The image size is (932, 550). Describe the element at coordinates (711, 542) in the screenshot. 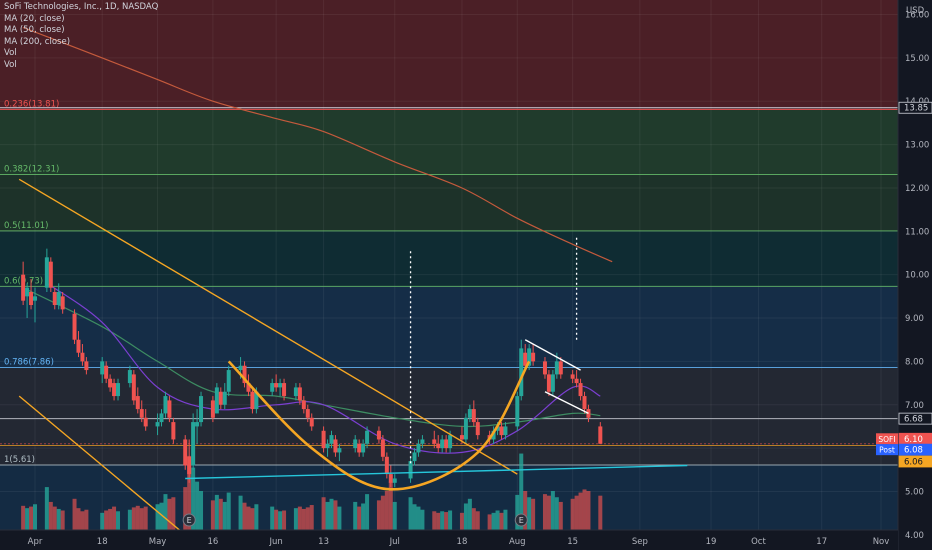

I see `time-tick: 19` at that location.